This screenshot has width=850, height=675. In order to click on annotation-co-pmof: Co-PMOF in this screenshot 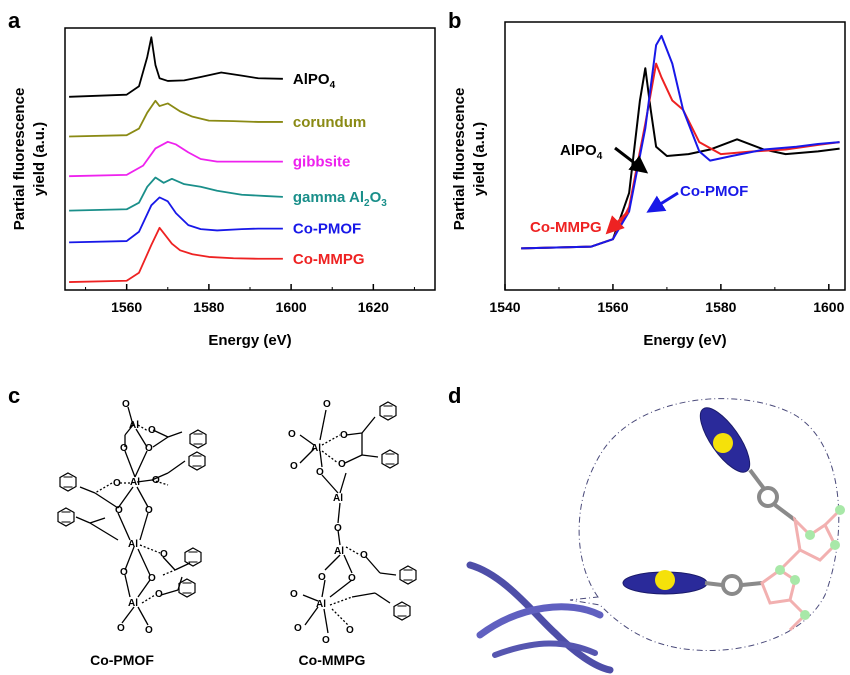, I will do `click(697, 198)`.